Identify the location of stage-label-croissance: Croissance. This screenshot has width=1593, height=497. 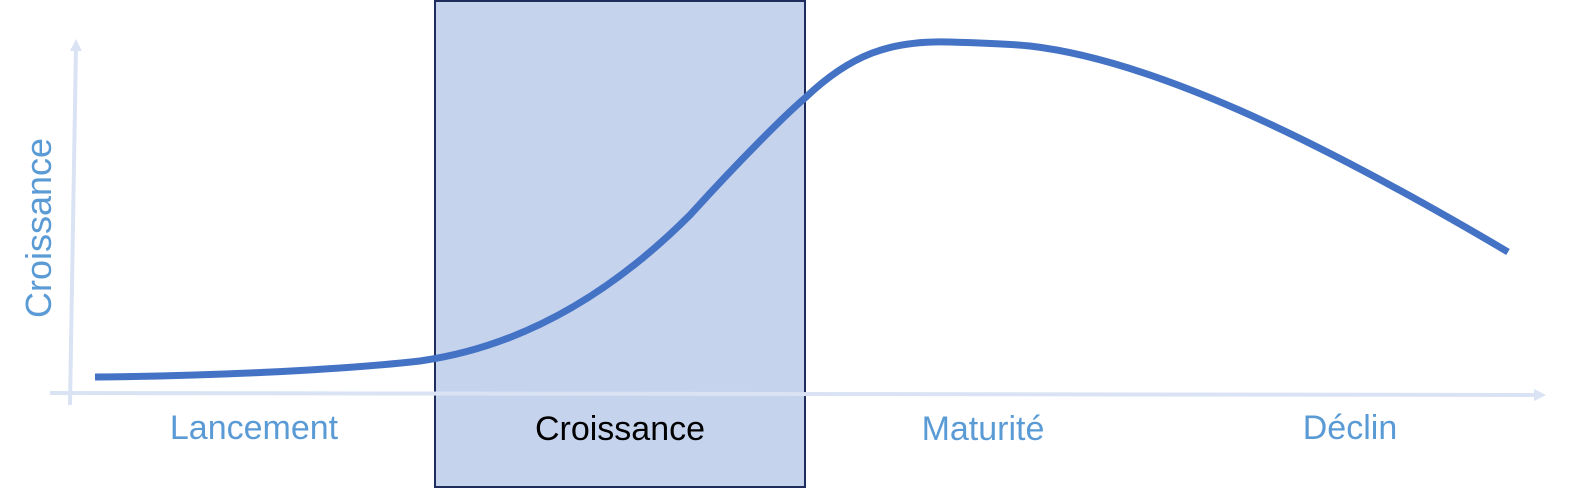
(620, 429).